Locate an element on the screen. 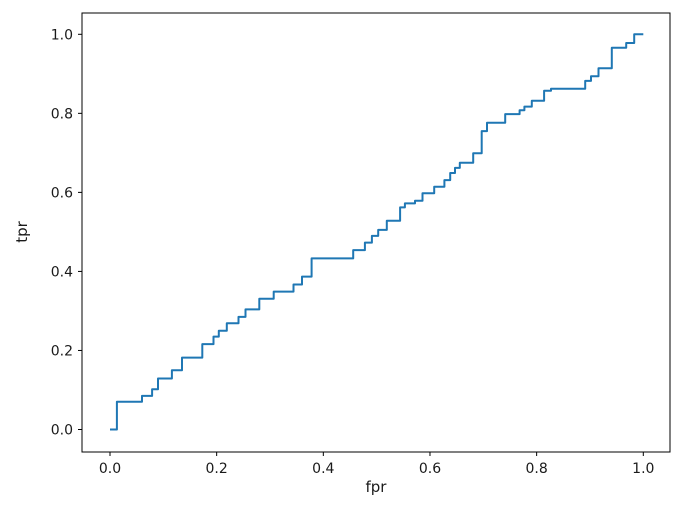 The width and height of the screenshot is (700, 505). y-tick-label: 0.0 is located at coordinates (62, 431).